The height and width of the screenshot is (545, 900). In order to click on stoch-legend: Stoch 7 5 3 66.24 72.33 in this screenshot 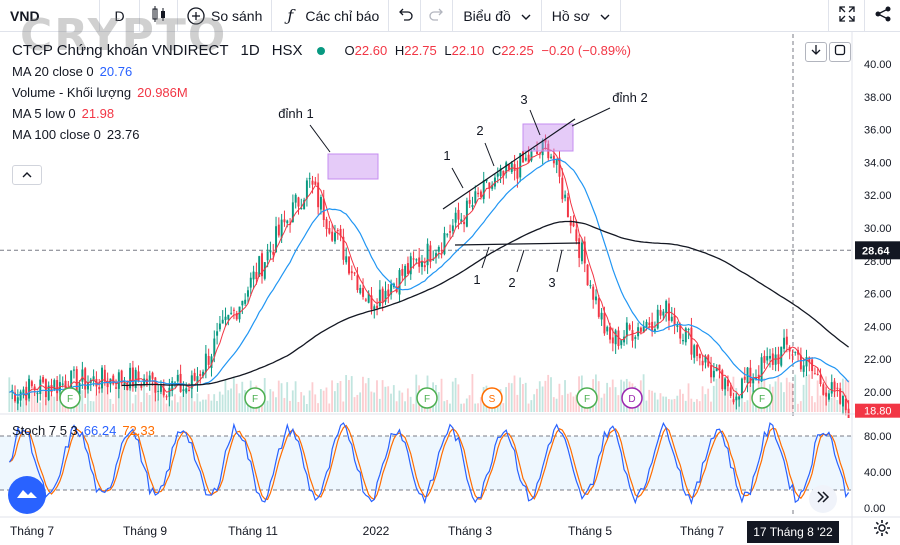, I will do `click(83, 430)`.